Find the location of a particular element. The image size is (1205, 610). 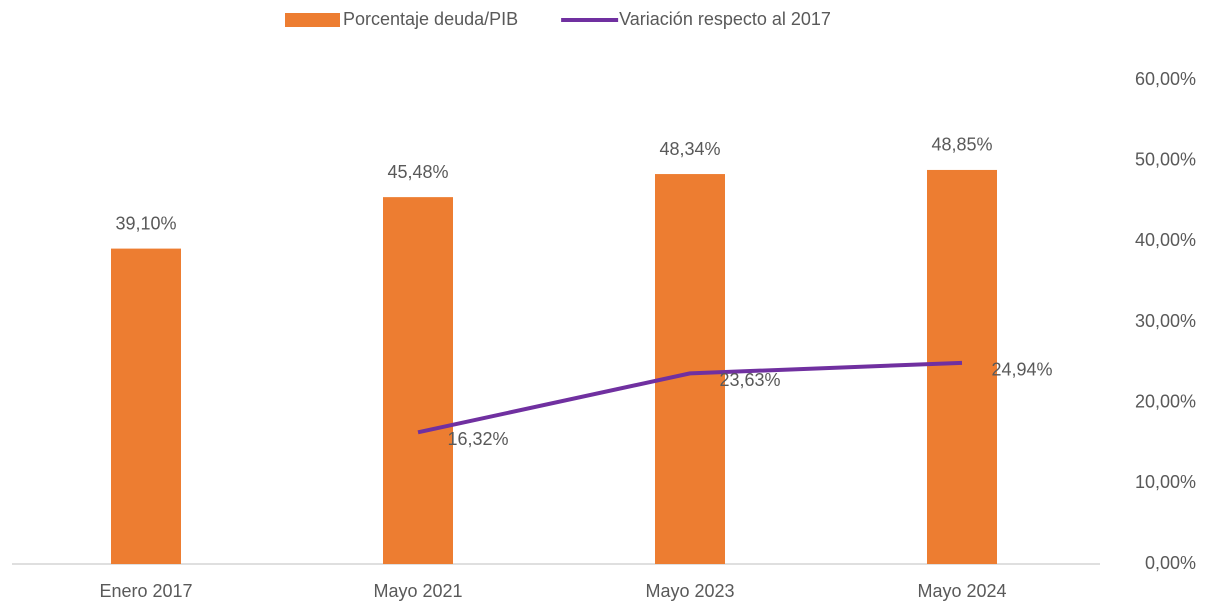

data-label: 45,48% is located at coordinates (417, 172).